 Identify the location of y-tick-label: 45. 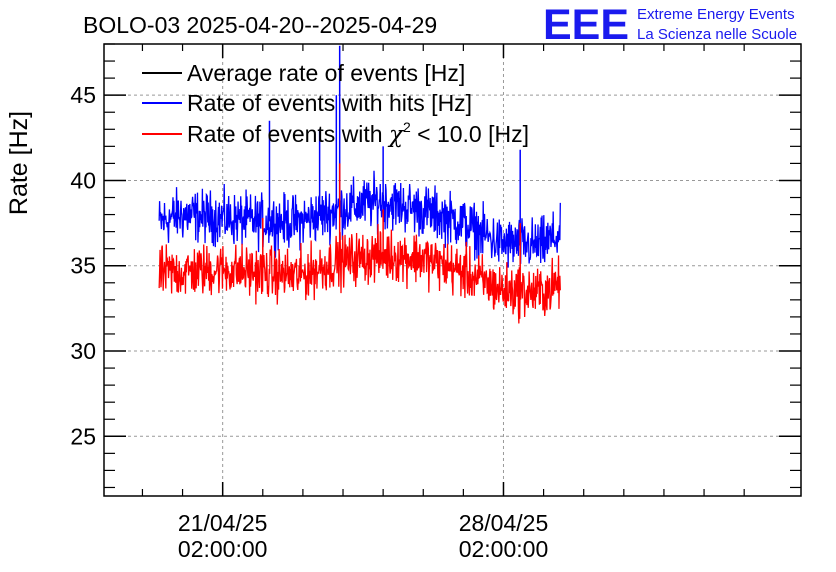
(83, 95).